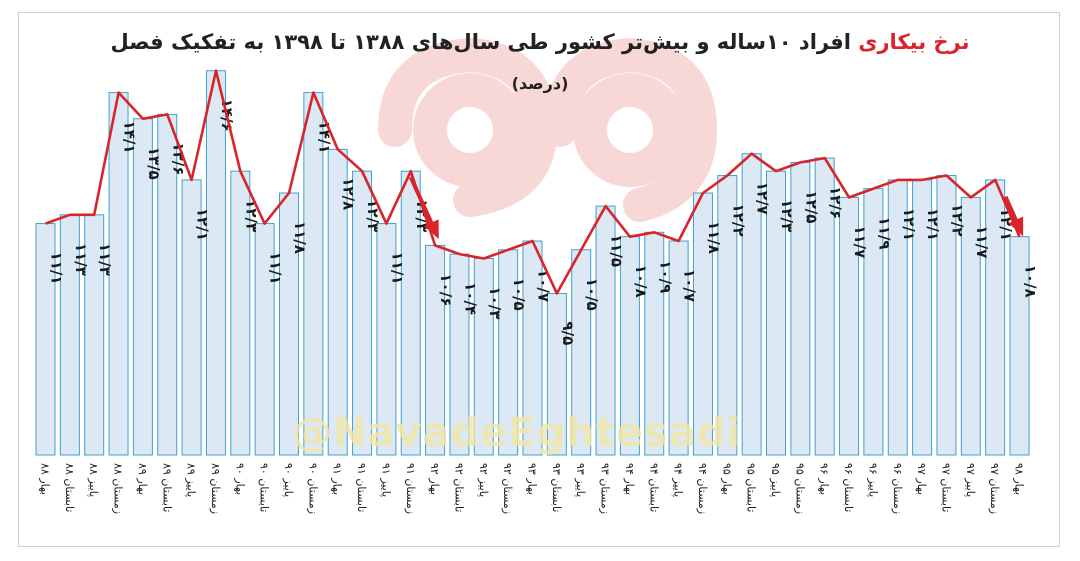  I want to click on category-label: زمستان ۸۸, so click(118, 488).